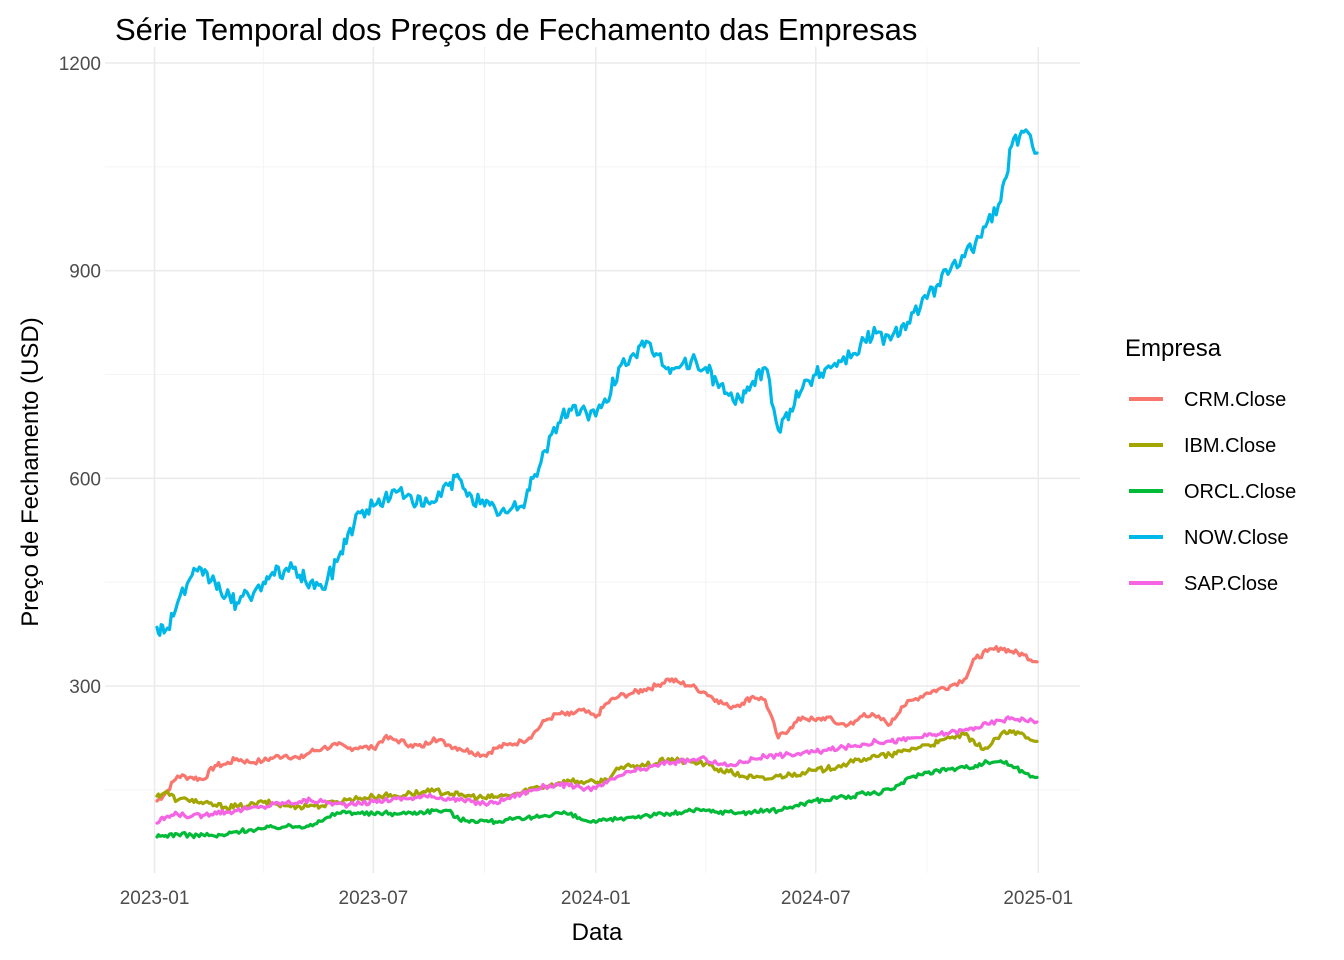 The width and height of the screenshot is (1344, 960). Describe the element at coordinates (155, 898) in the screenshot. I see `x-tick-label: 2023-01` at that location.